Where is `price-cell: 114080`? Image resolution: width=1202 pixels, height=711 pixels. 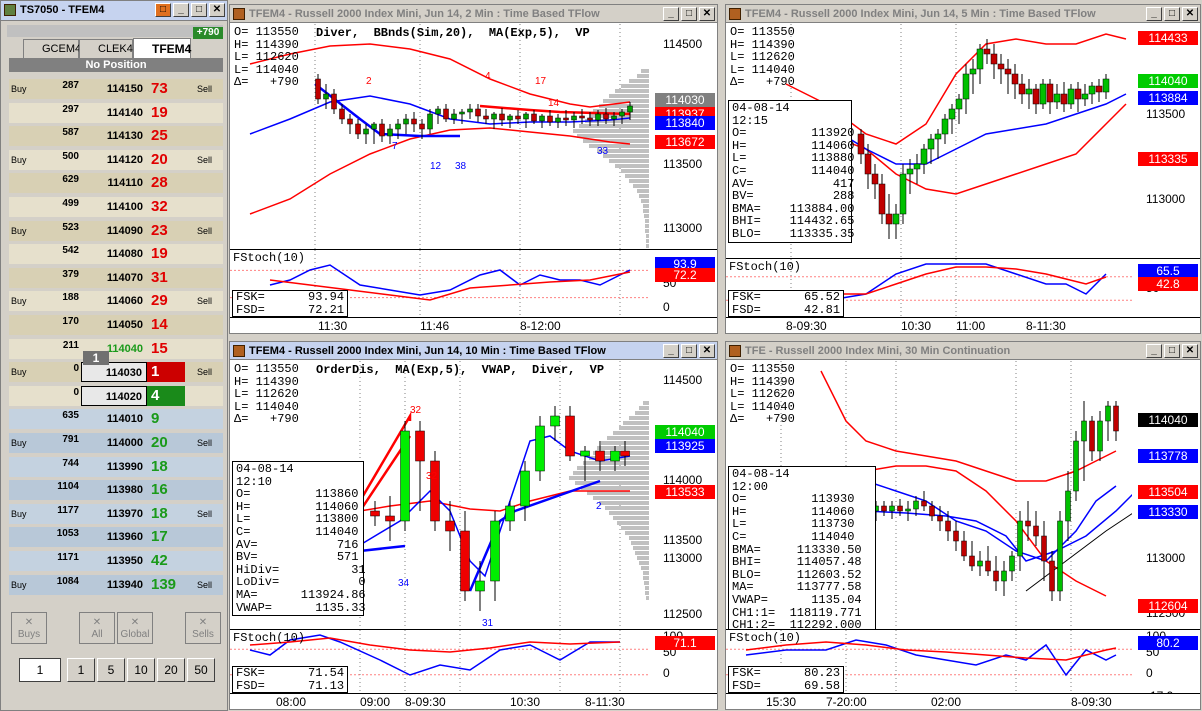 price-cell: 114080 is located at coordinates (124, 254).